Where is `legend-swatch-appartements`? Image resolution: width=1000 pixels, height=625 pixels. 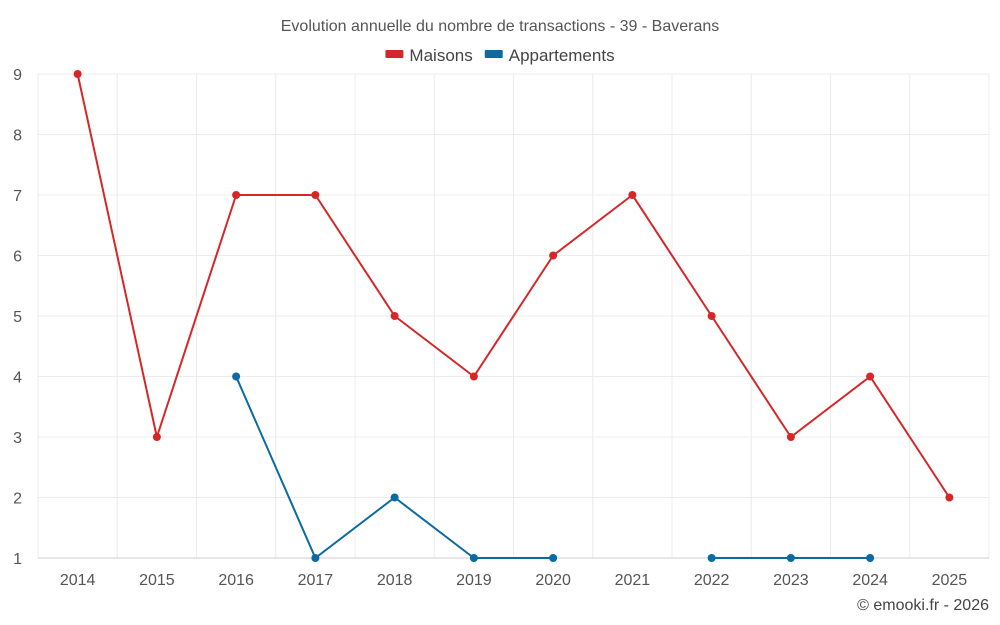 legend-swatch-appartements is located at coordinates (493, 54).